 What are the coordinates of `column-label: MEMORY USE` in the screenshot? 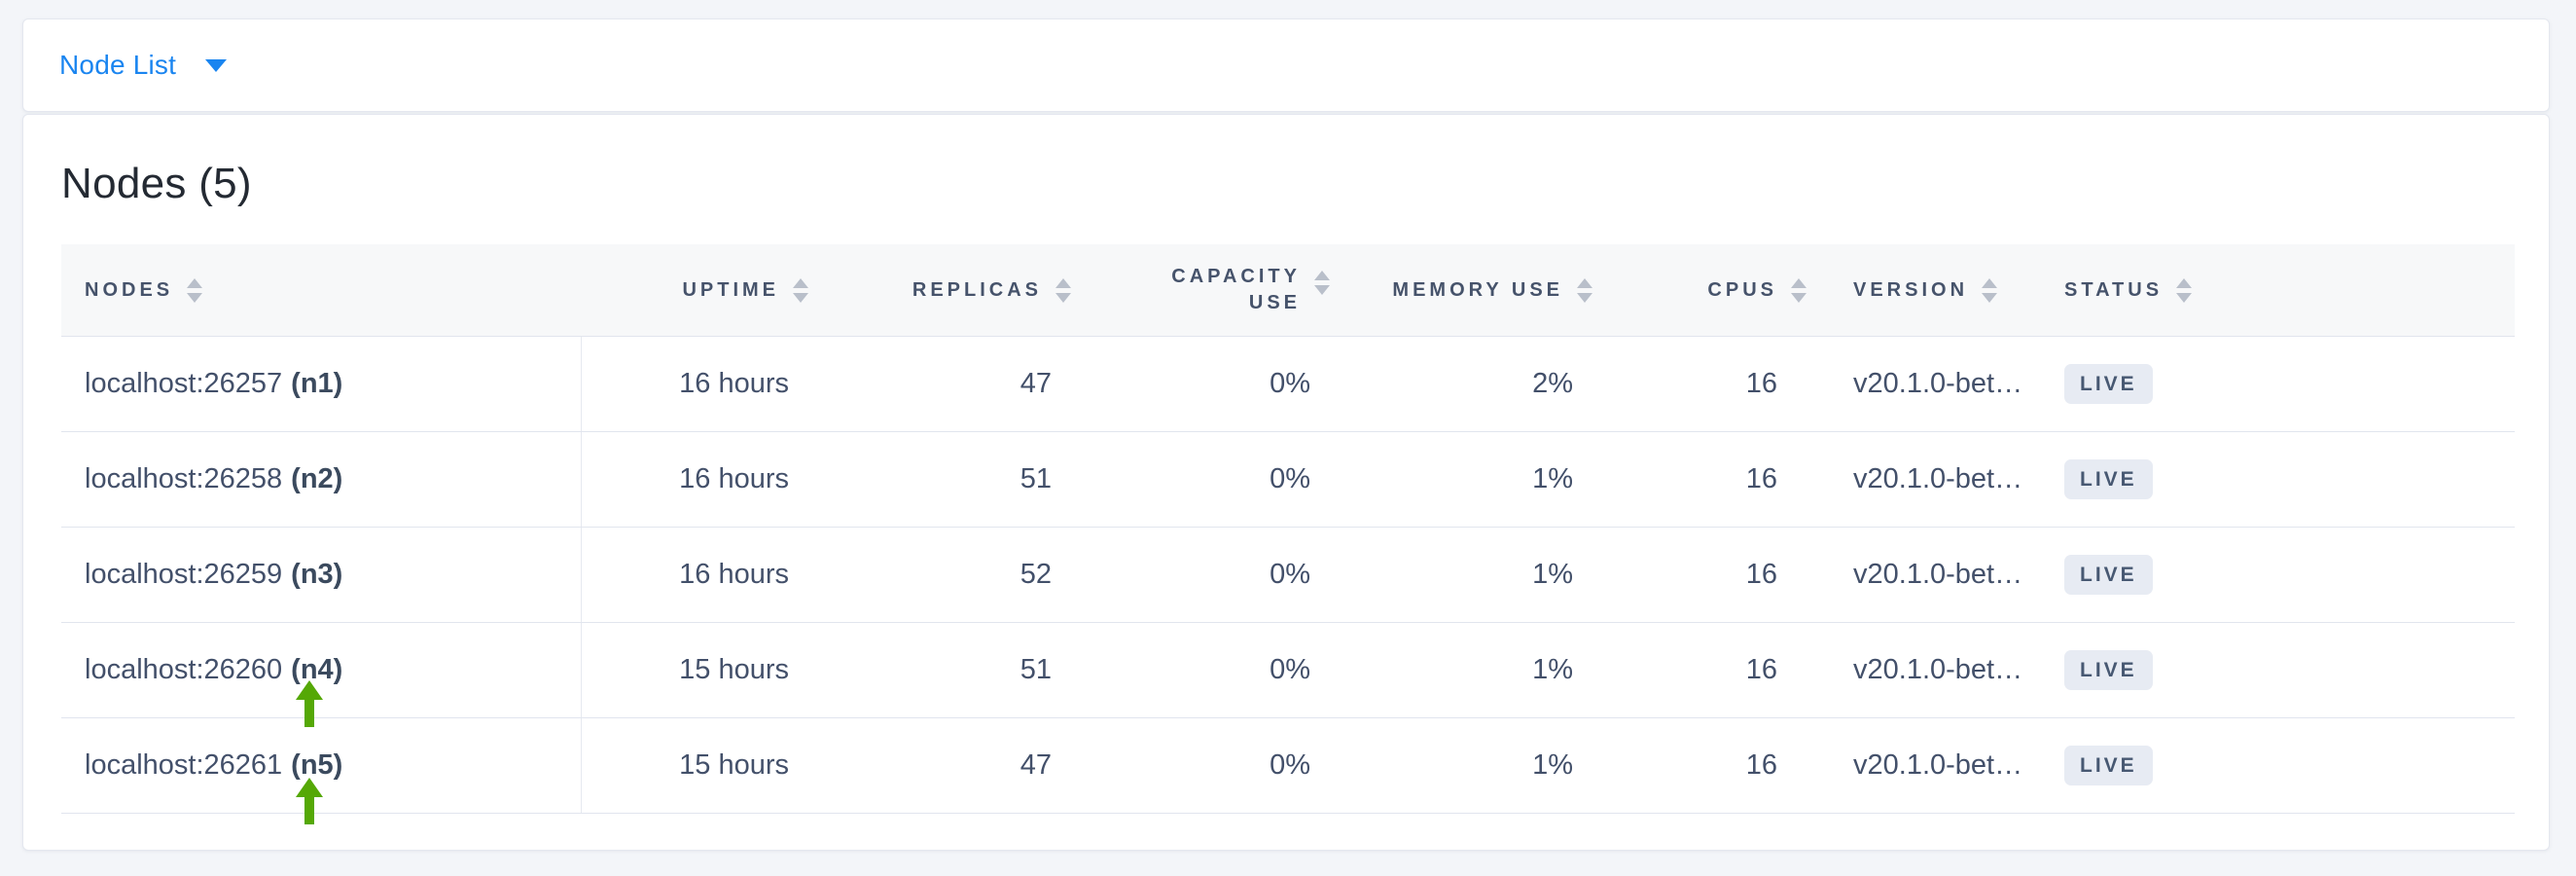 It's located at (1477, 290).